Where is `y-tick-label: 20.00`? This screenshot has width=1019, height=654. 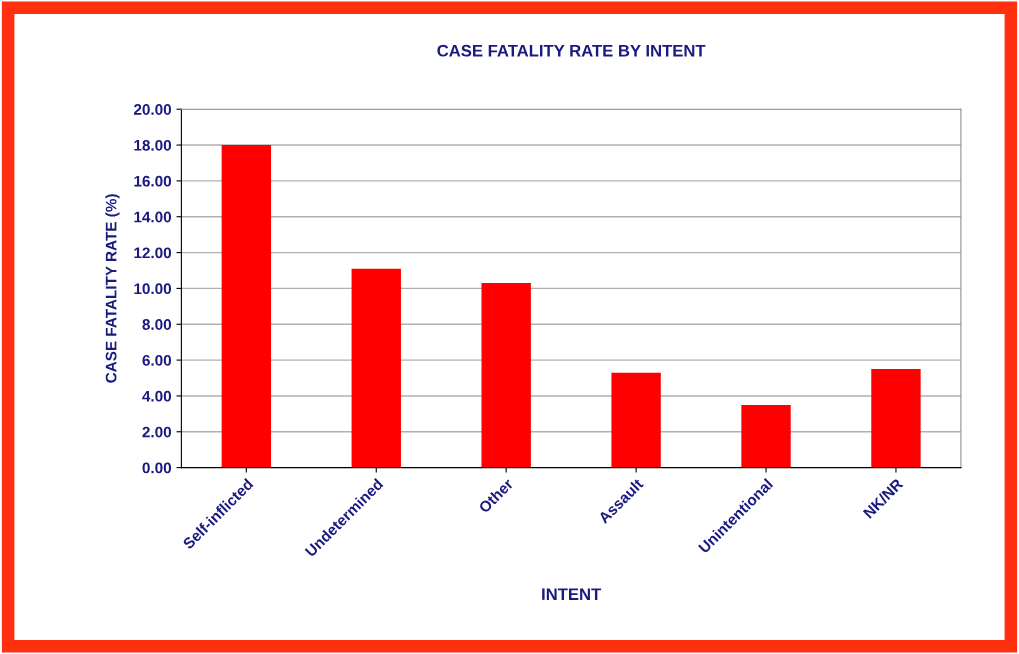 y-tick-label: 20.00 is located at coordinates (152, 109).